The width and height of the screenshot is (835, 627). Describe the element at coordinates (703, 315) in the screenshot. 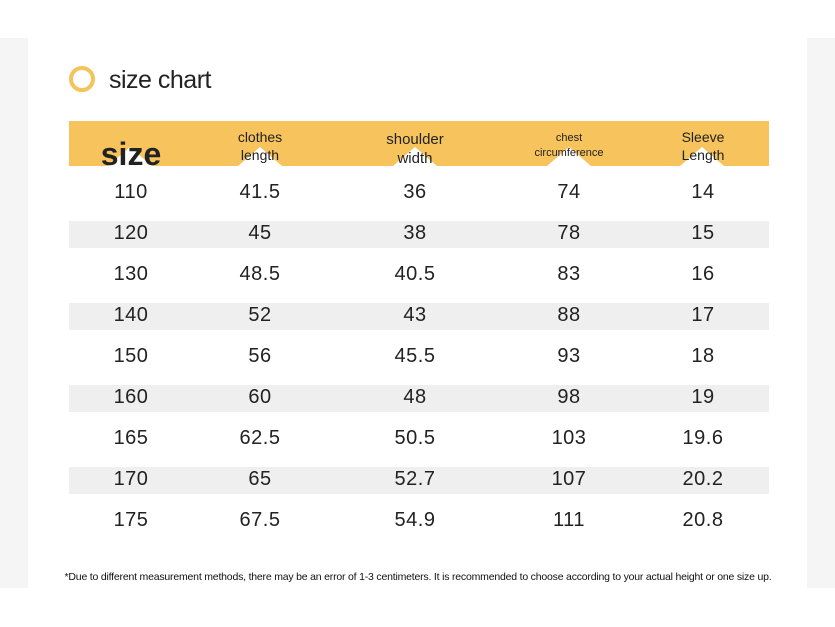

I see `cell-sleeve-length: 17` at that location.